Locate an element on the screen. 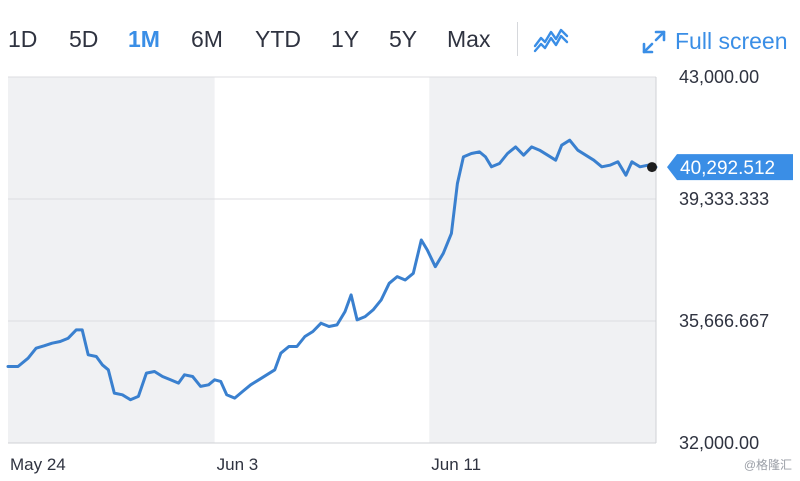 The height and width of the screenshot is (481, 800). range-5y-button: 5Y is located at coordinates (403, 39).